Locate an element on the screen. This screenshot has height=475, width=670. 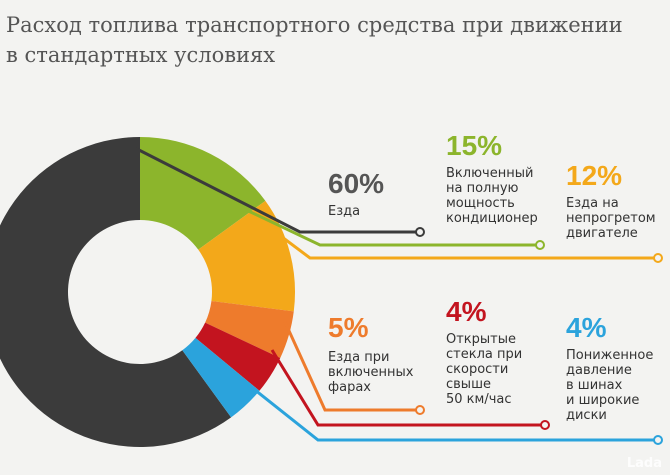
watermark: Lada is located at coordinates (644, 463).